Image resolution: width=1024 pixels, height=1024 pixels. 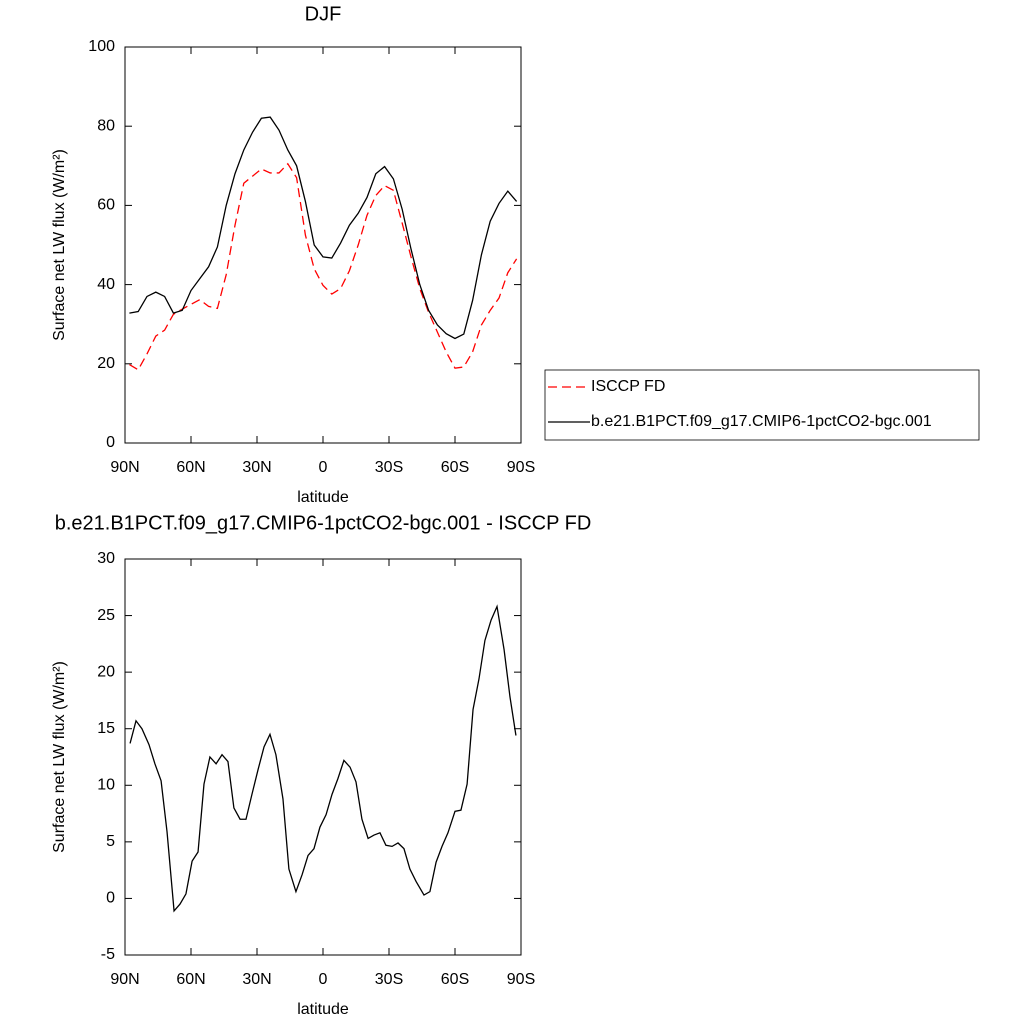 I want to click on y-tick-label: -5, so click(x=108, y=954).